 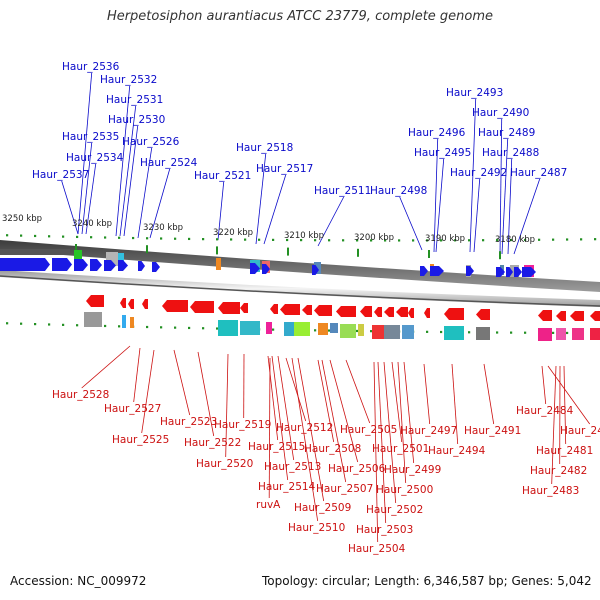 I want to click on forward-gene-label: Haur_2518, so click(x=264, y=148).